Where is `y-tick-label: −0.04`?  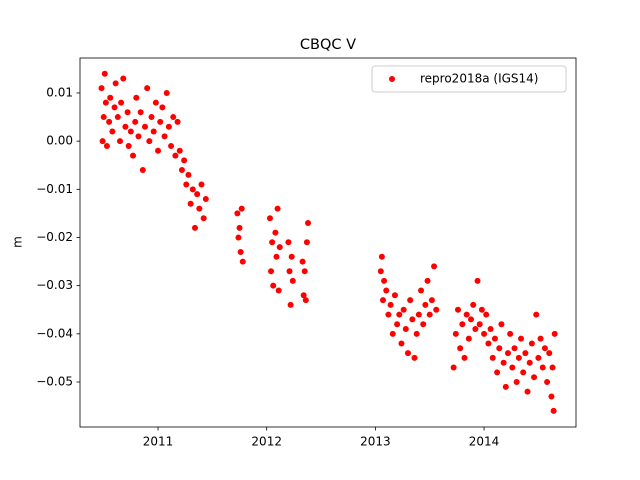 y-tick-label: −0.04 is located at coordinates (54, 333).